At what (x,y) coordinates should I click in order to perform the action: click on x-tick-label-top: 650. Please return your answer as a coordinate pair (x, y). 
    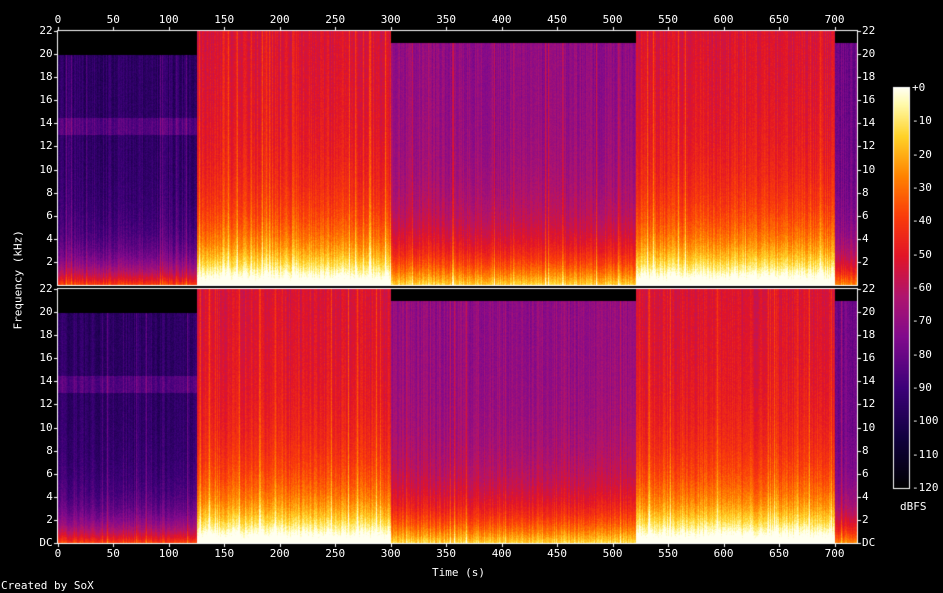
    Looking at the image, I should click on (779, 19).